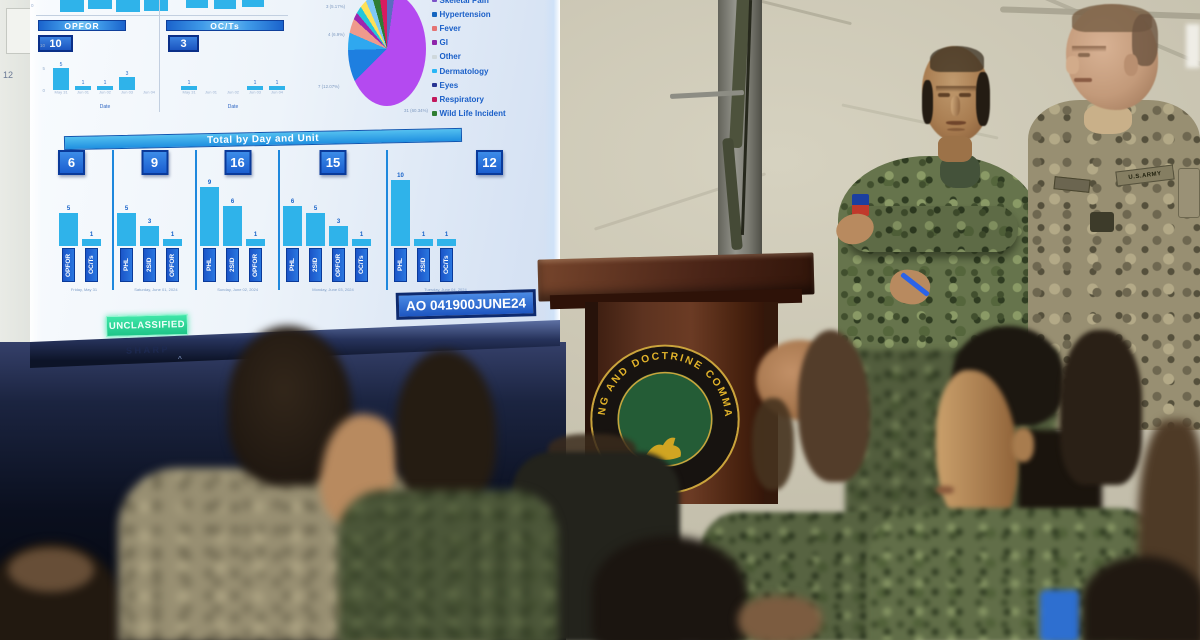  I want to click on chair-back-blue, so click(1060, 615).